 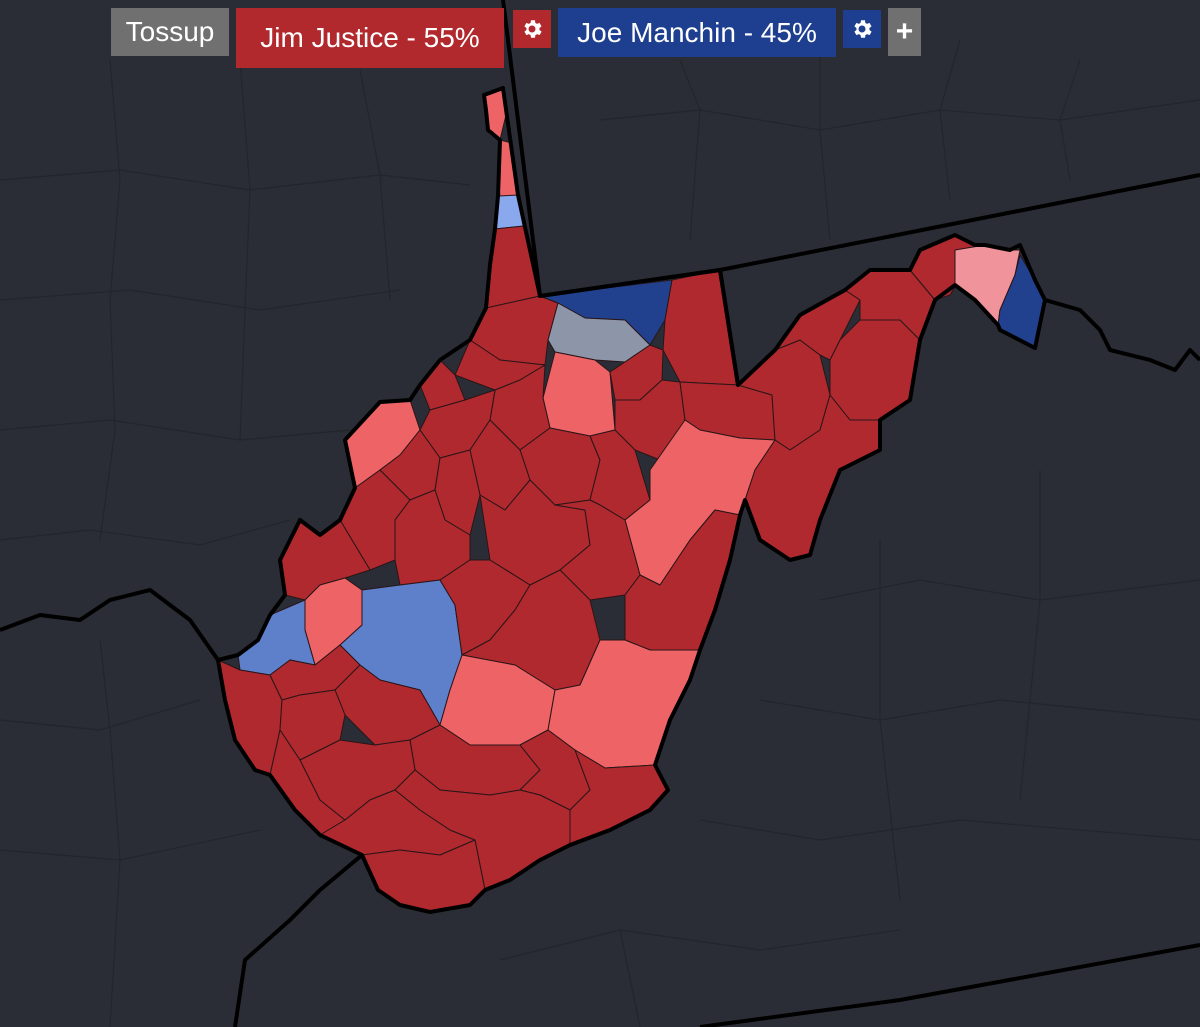 What do you see at coordinates (729, 327) in the screenshot?
I see `pa-md-border` at bounding box center [729, 327].